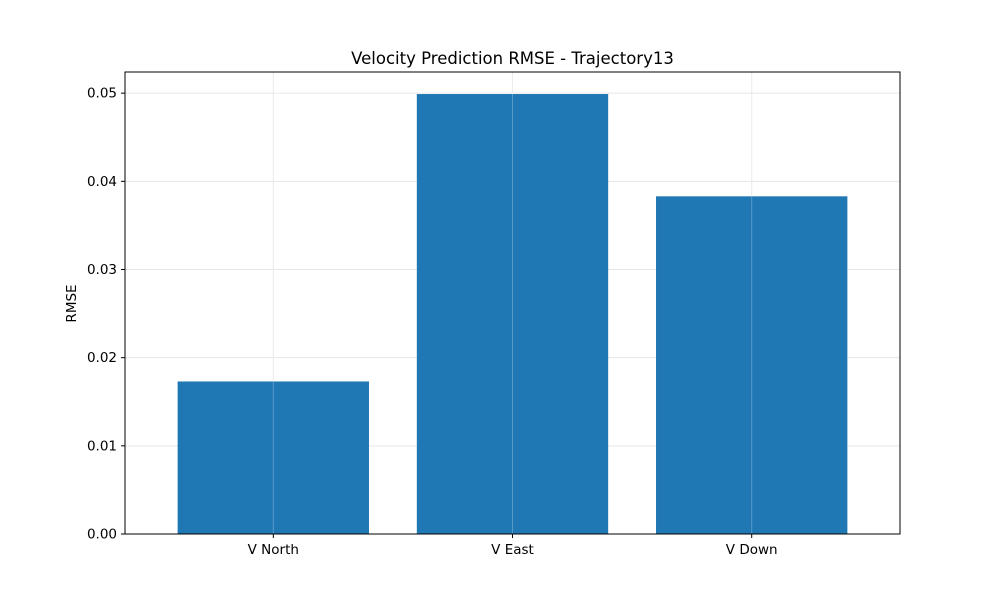 The image size is (1000, 600). Describe the element at coordinates (273, 457) in the screenshot. I see `bar-v-north` at that location.